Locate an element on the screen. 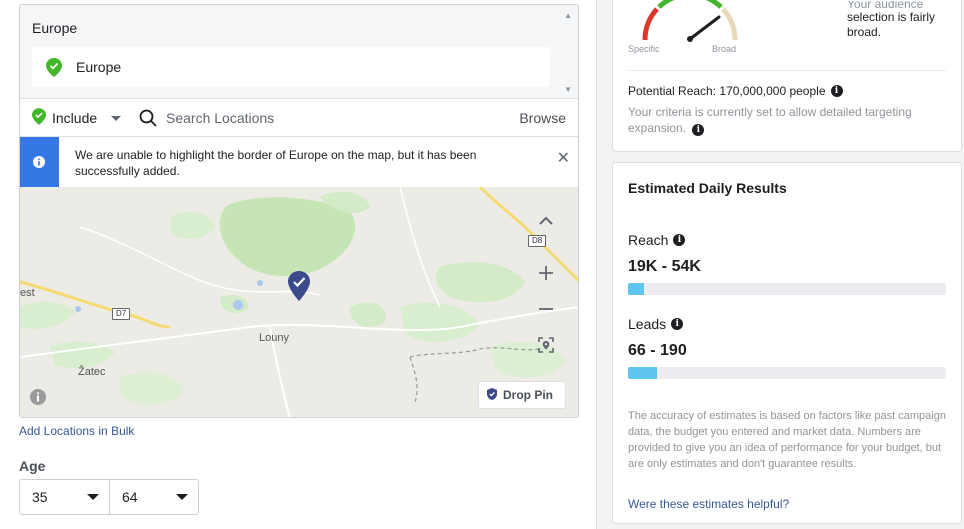 The height and width of the screenshot is (529, 964). age-range-selector: 35 64 is located at coordinates (109, 497).